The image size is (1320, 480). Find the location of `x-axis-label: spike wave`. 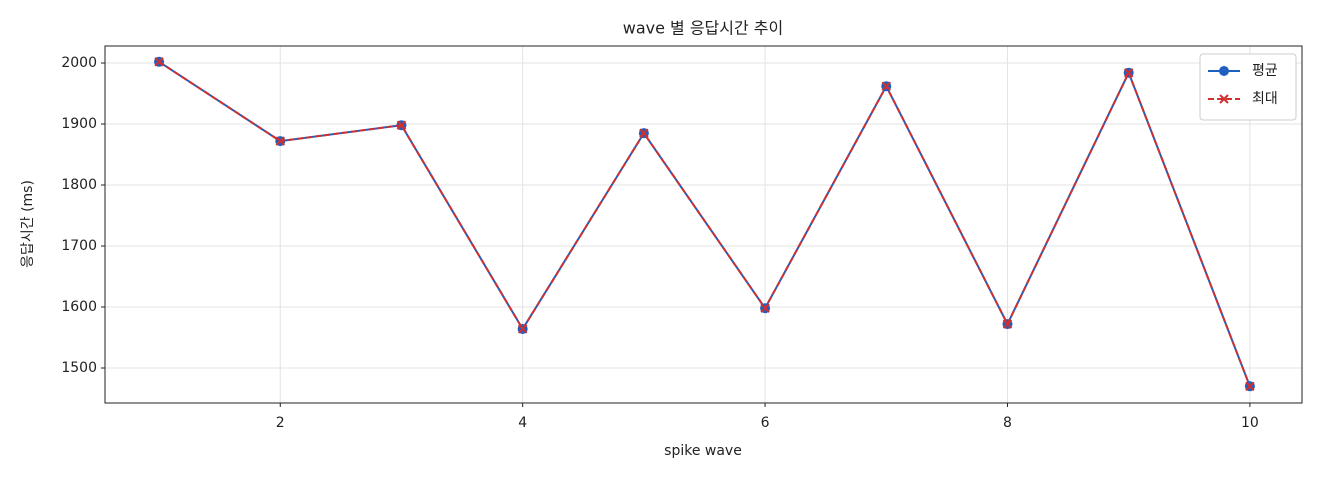

x-axis-label: spike wave is located at coordinates (703, 451).